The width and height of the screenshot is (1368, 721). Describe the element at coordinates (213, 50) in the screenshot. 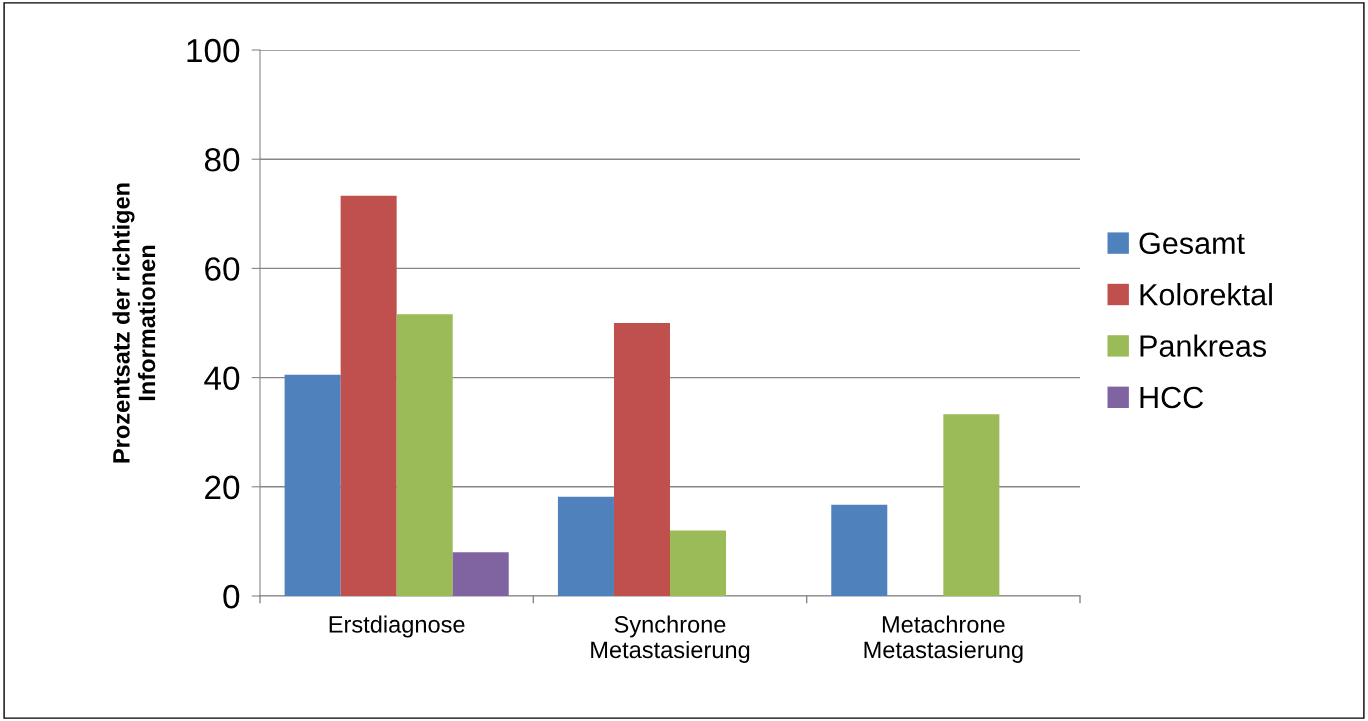

I see `y-tick-label: 100` at that location.